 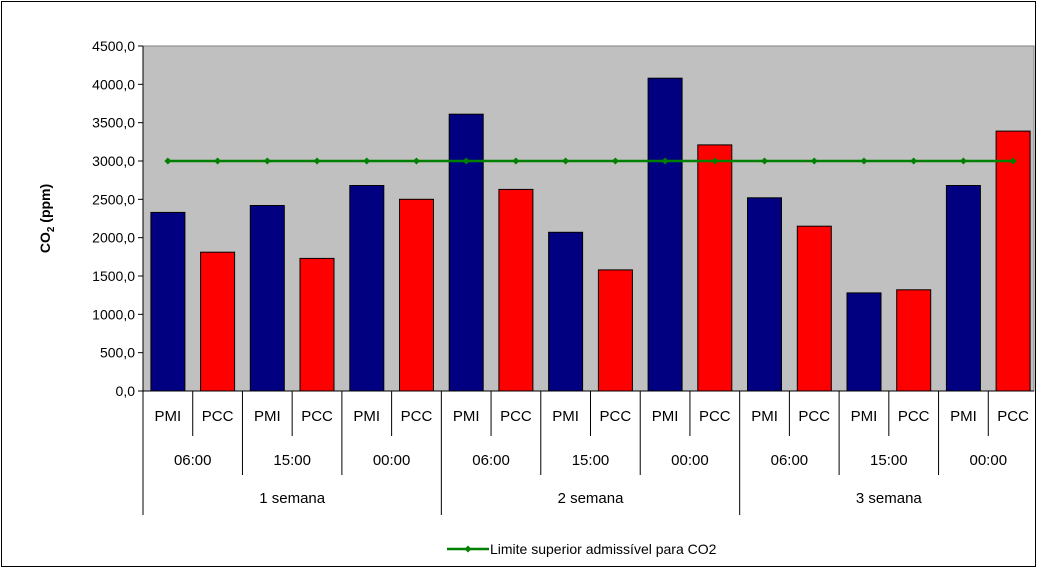 I want to click on x-week-label: 1 semana, so click(x=292, y=498).